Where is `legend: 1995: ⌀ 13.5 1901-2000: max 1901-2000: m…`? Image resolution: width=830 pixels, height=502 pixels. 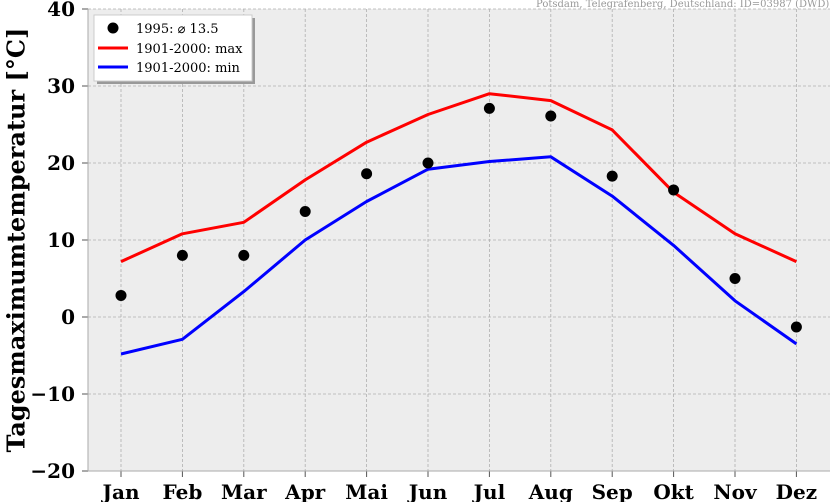
legend: 1995: ⌀ 13.5 1901-2000: max 1901-2000: m… is located at coordinates (174, 49).